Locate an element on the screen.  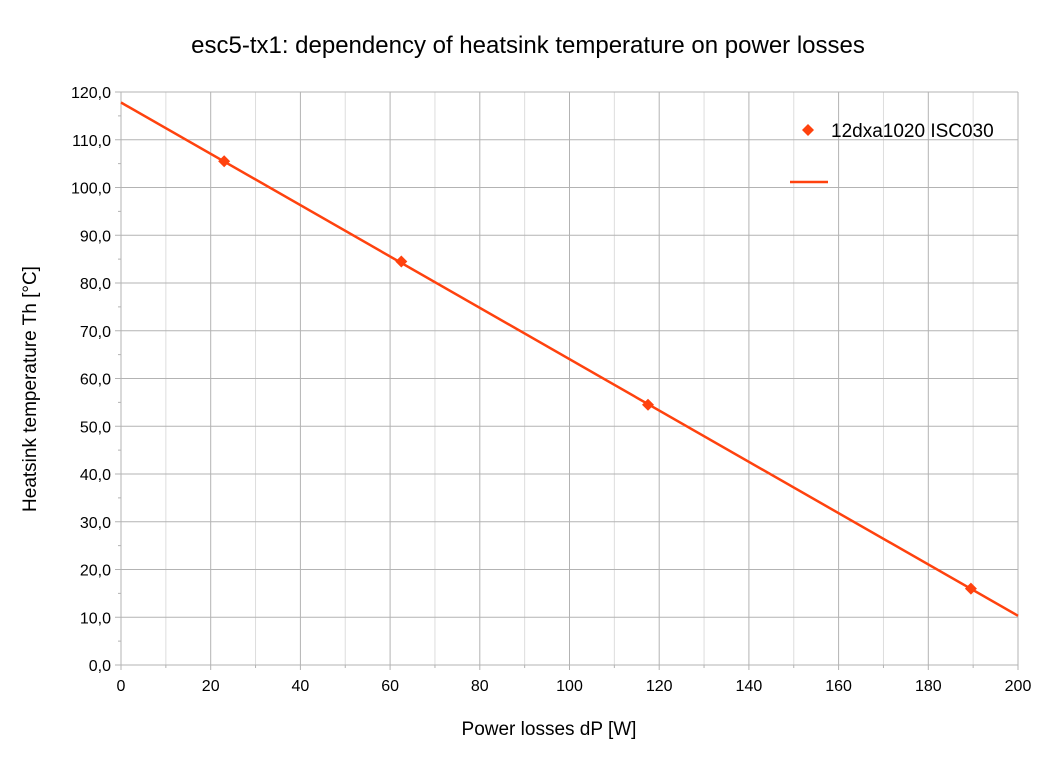
legend: 12dxa1020 ISC030 is located at coordinates (892, 152).